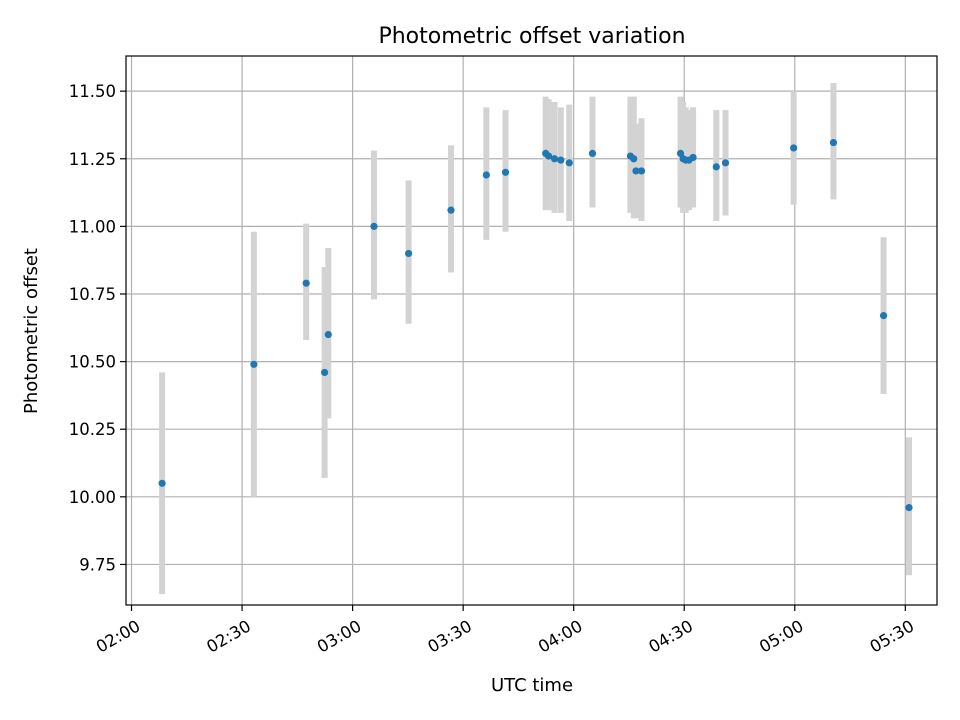  Describe the element at coordinates (92, 294) in the screenshot. I see `y-tick-label: 10.75` at that location.